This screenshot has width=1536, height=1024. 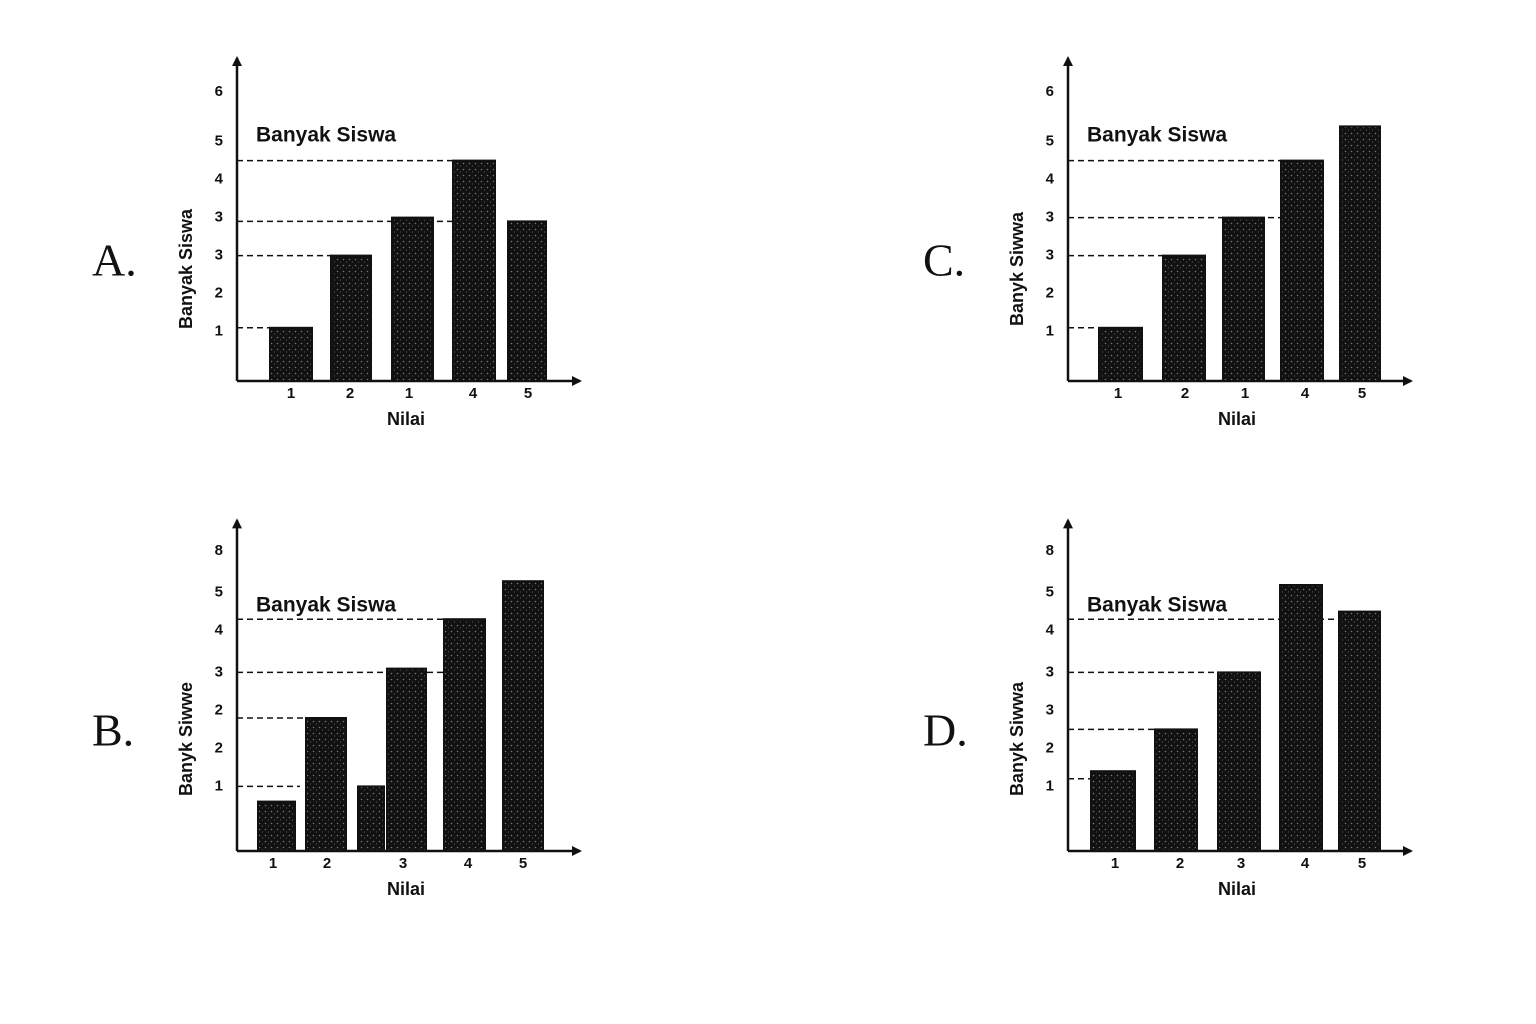 I want to click on y-axis-label: Banyak Siswa, so click(x=186, y=268).